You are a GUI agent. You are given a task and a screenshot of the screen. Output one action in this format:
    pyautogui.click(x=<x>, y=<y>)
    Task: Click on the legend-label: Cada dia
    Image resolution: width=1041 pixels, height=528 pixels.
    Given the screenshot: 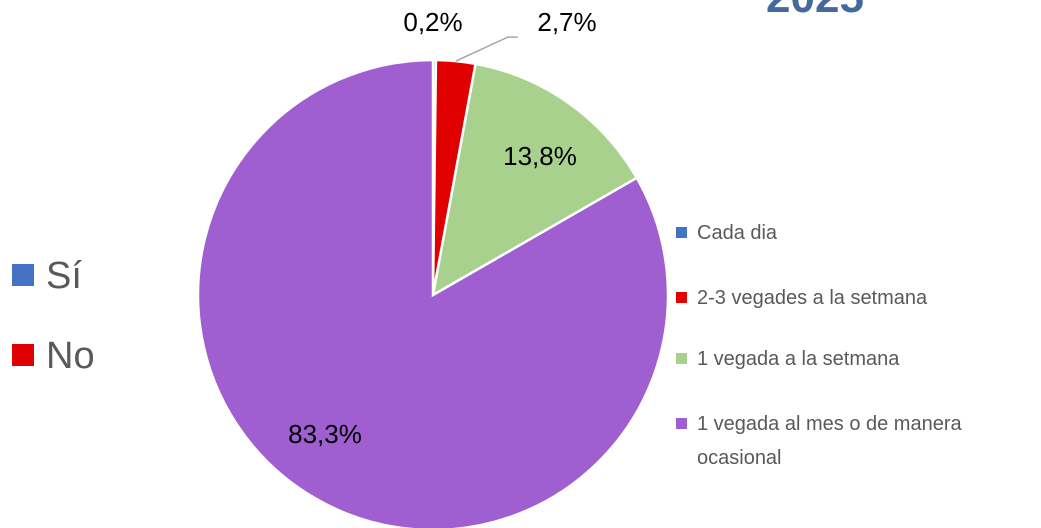 What is the action you would take?
    pyautogui.click(x=737, y=233)
    